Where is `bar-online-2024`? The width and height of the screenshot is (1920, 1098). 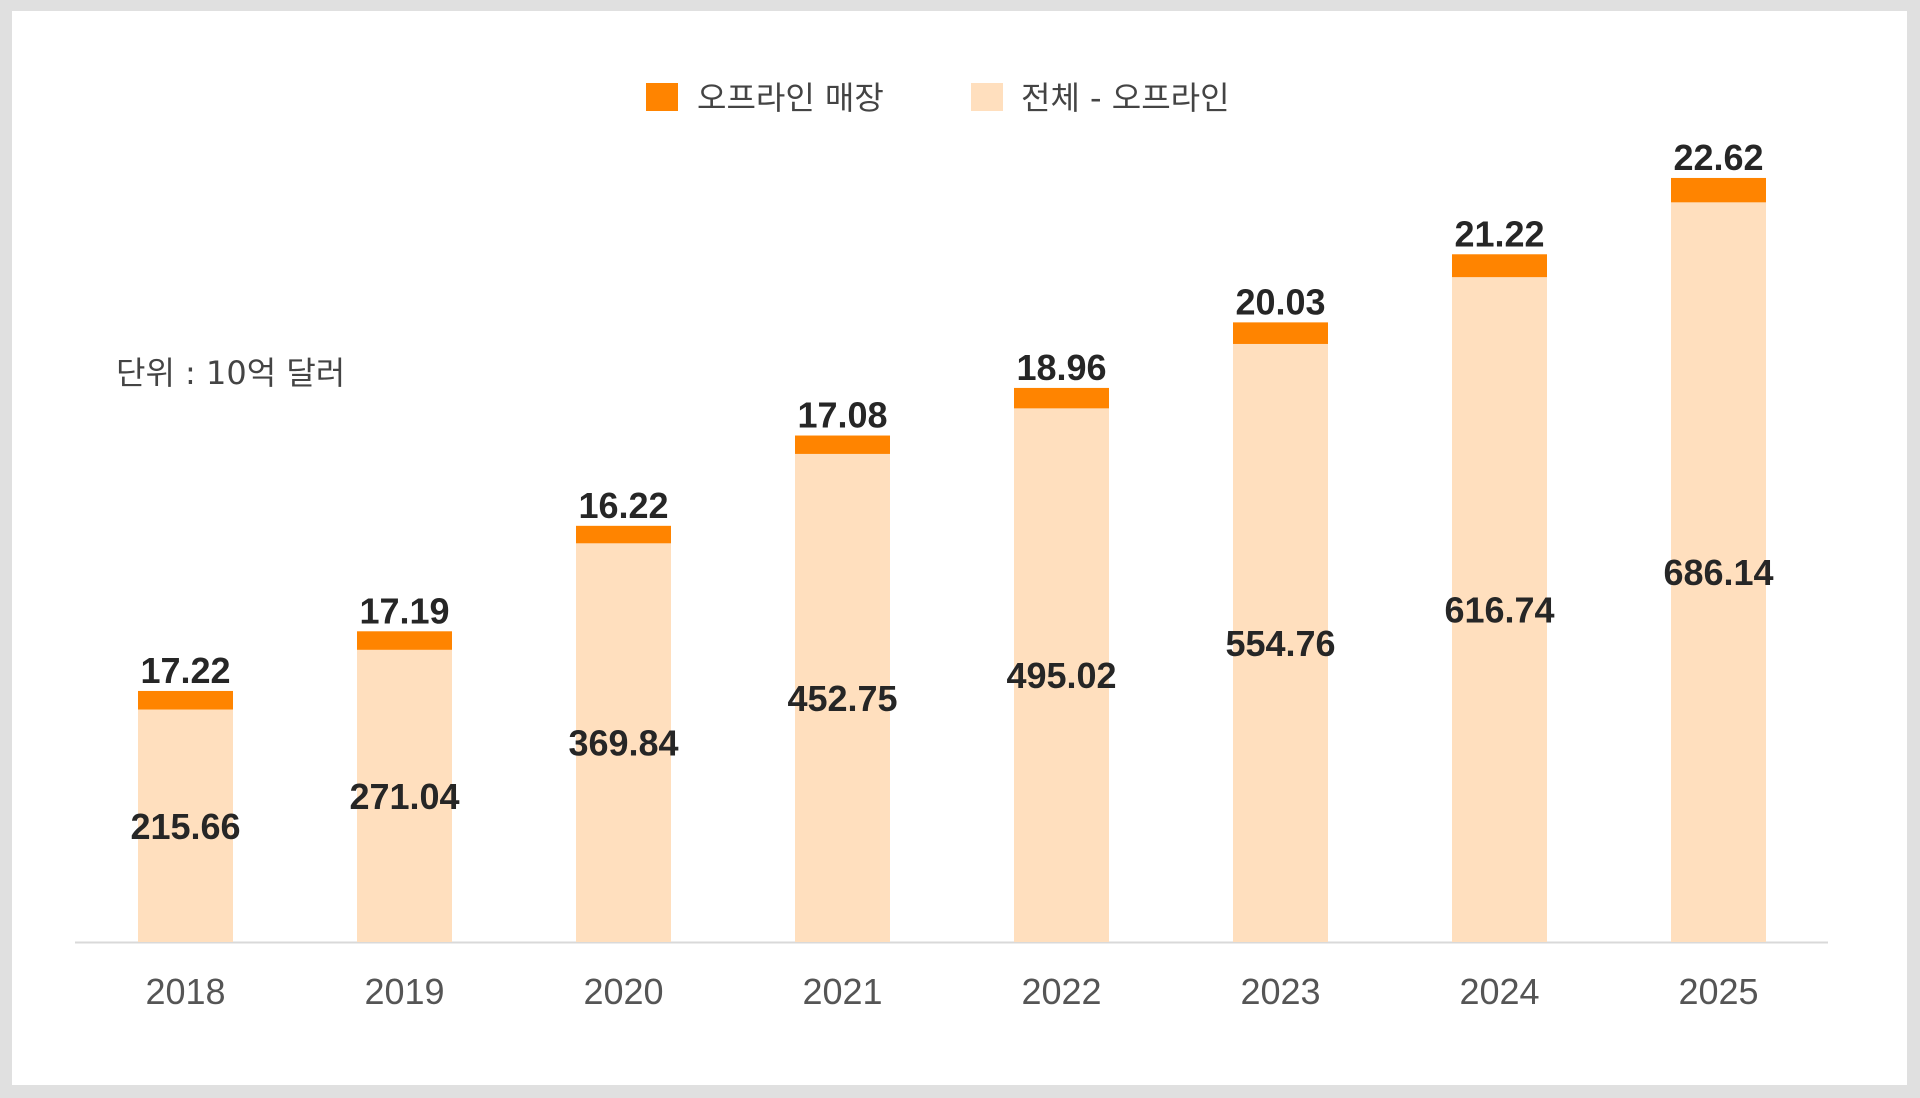 bar-online-2024 is located at coordinates (1499, 609).